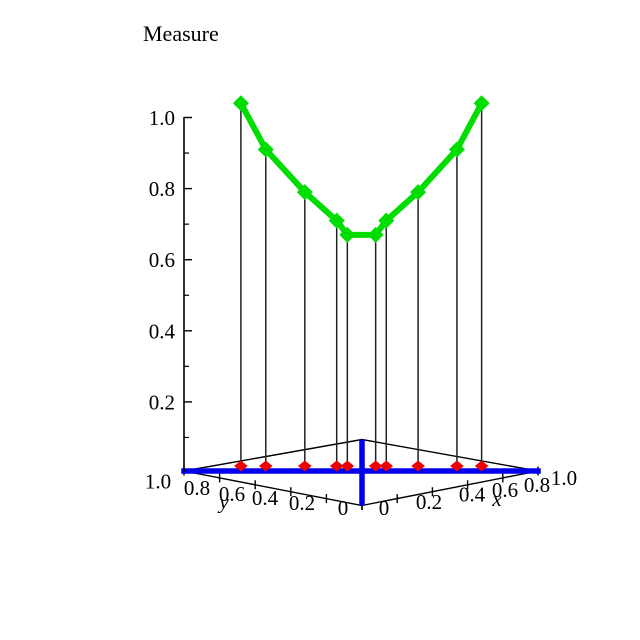 The width and height of the screenshot is (640, 640). I want to click on x-axis-name: x, so click(496, 499).